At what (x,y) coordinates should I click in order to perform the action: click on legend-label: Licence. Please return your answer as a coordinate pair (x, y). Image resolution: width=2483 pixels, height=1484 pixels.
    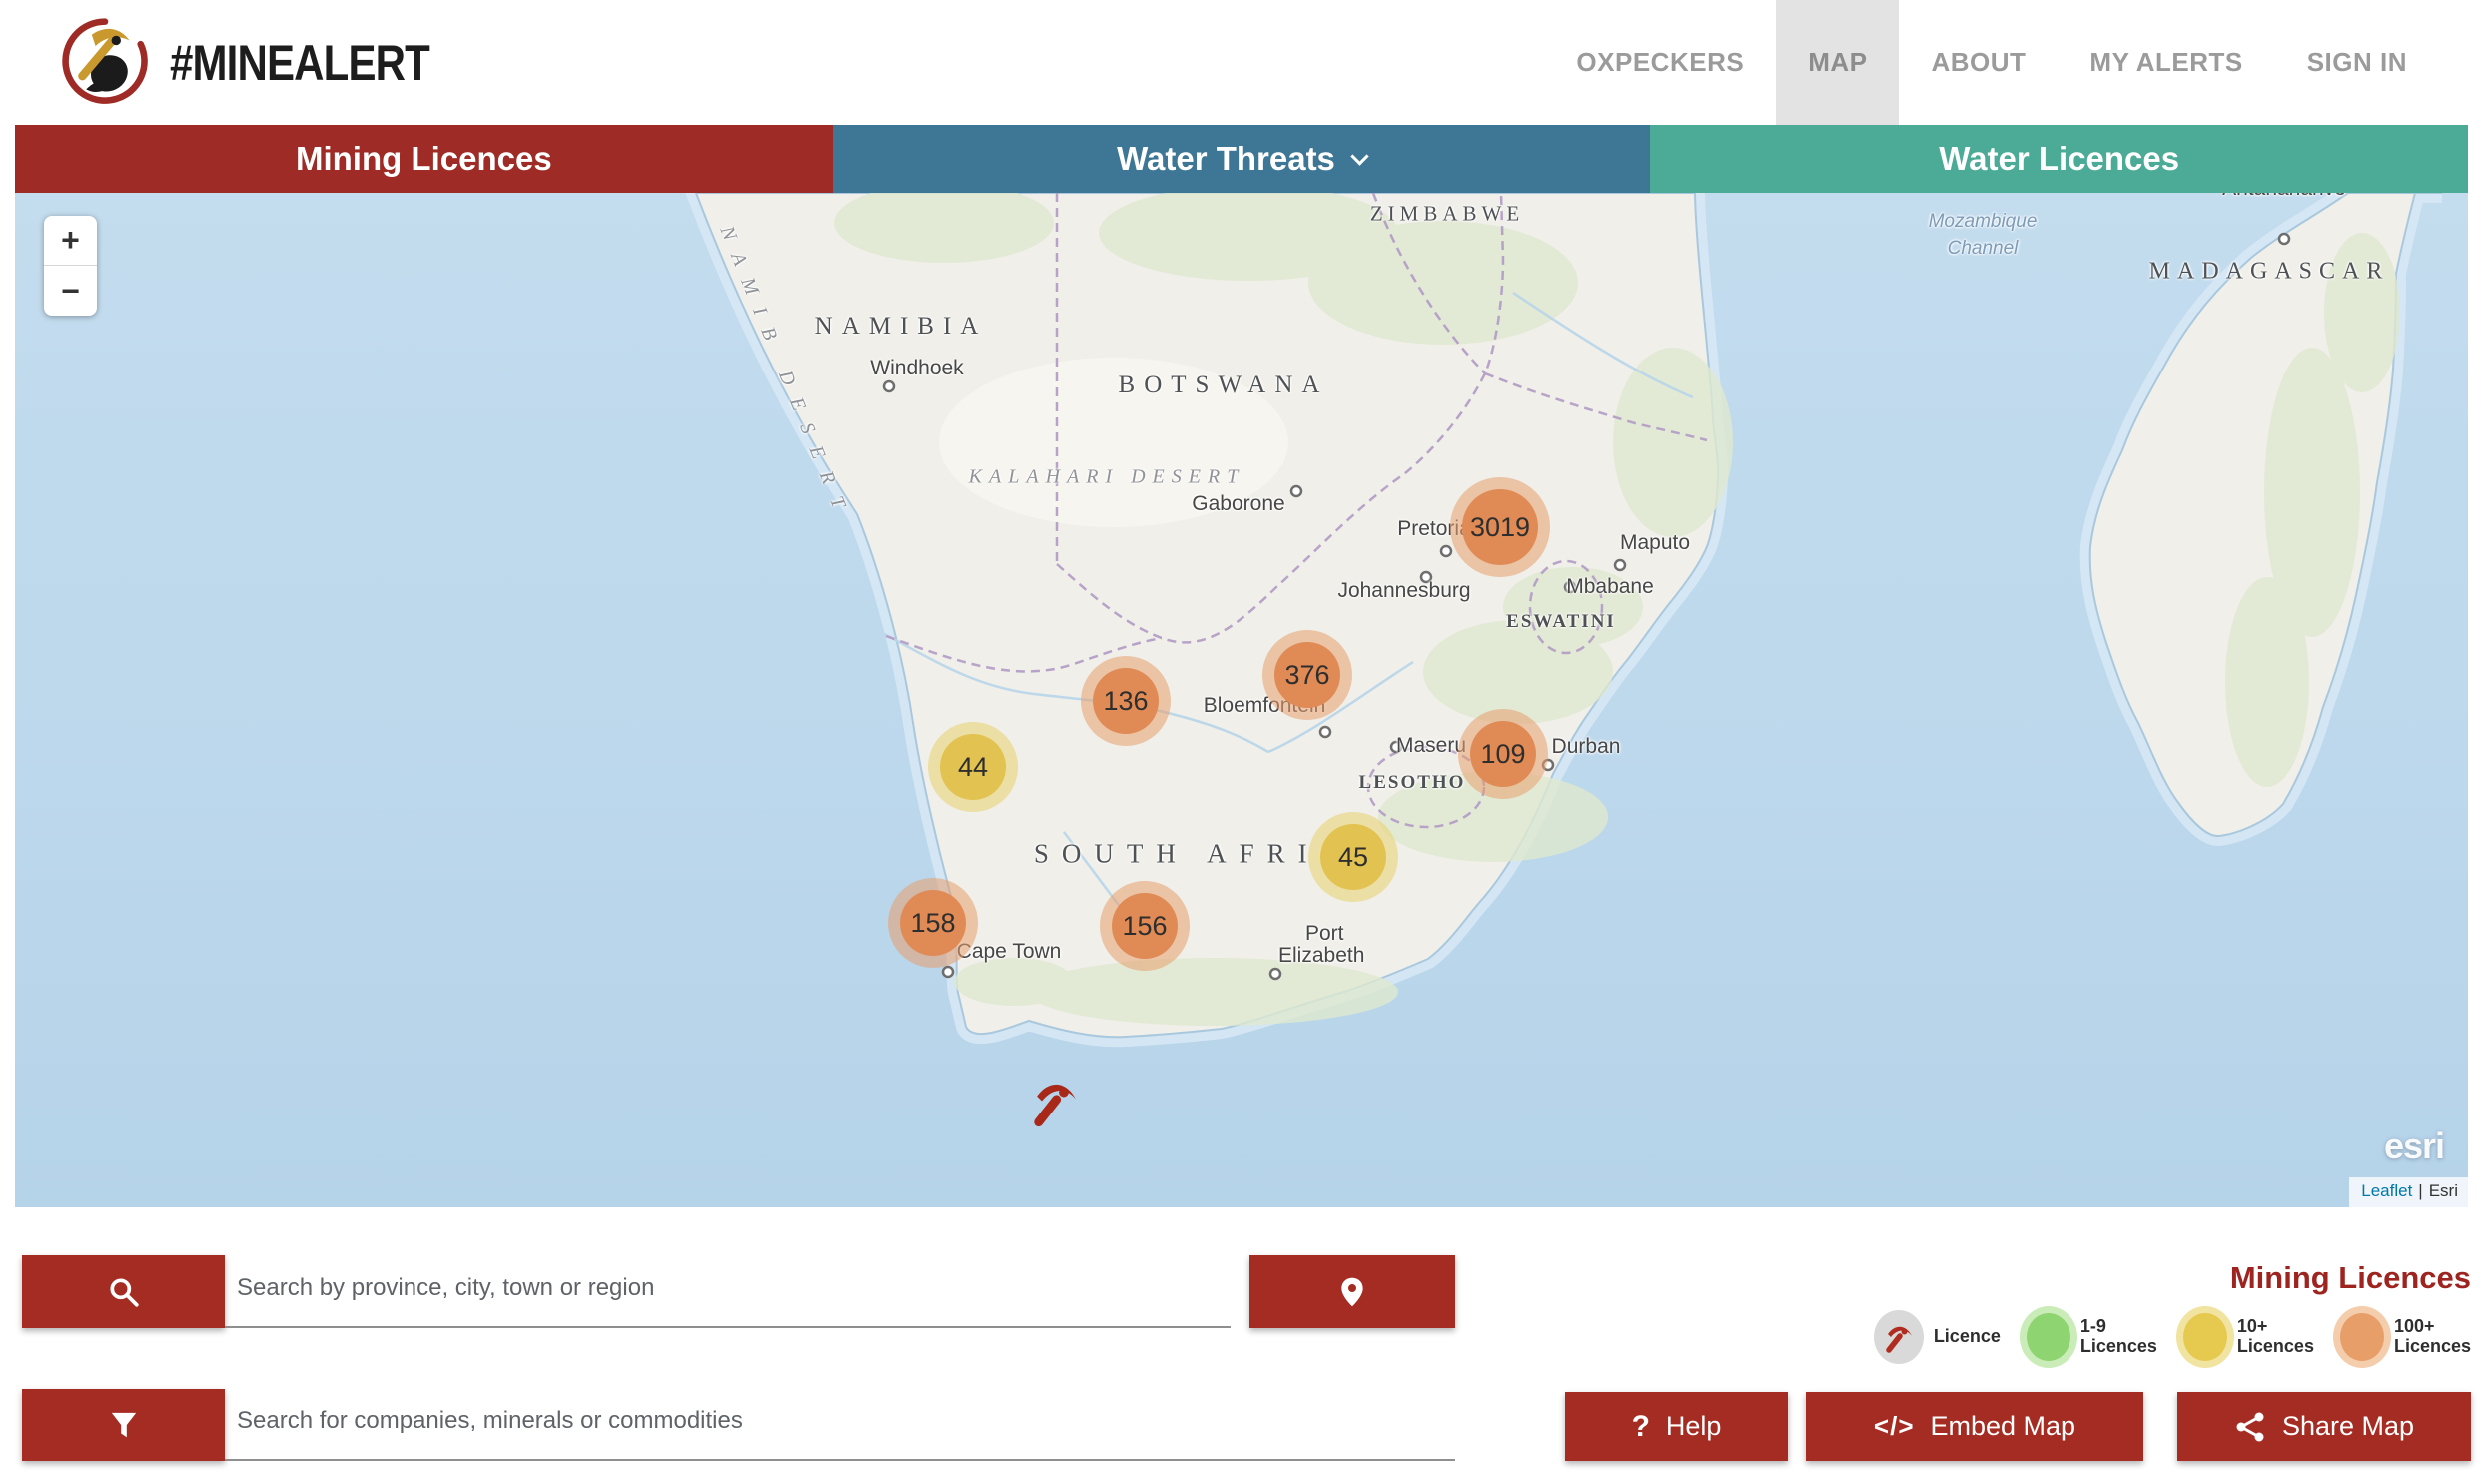
    Looking at the image, I should click on (1967, 1336).